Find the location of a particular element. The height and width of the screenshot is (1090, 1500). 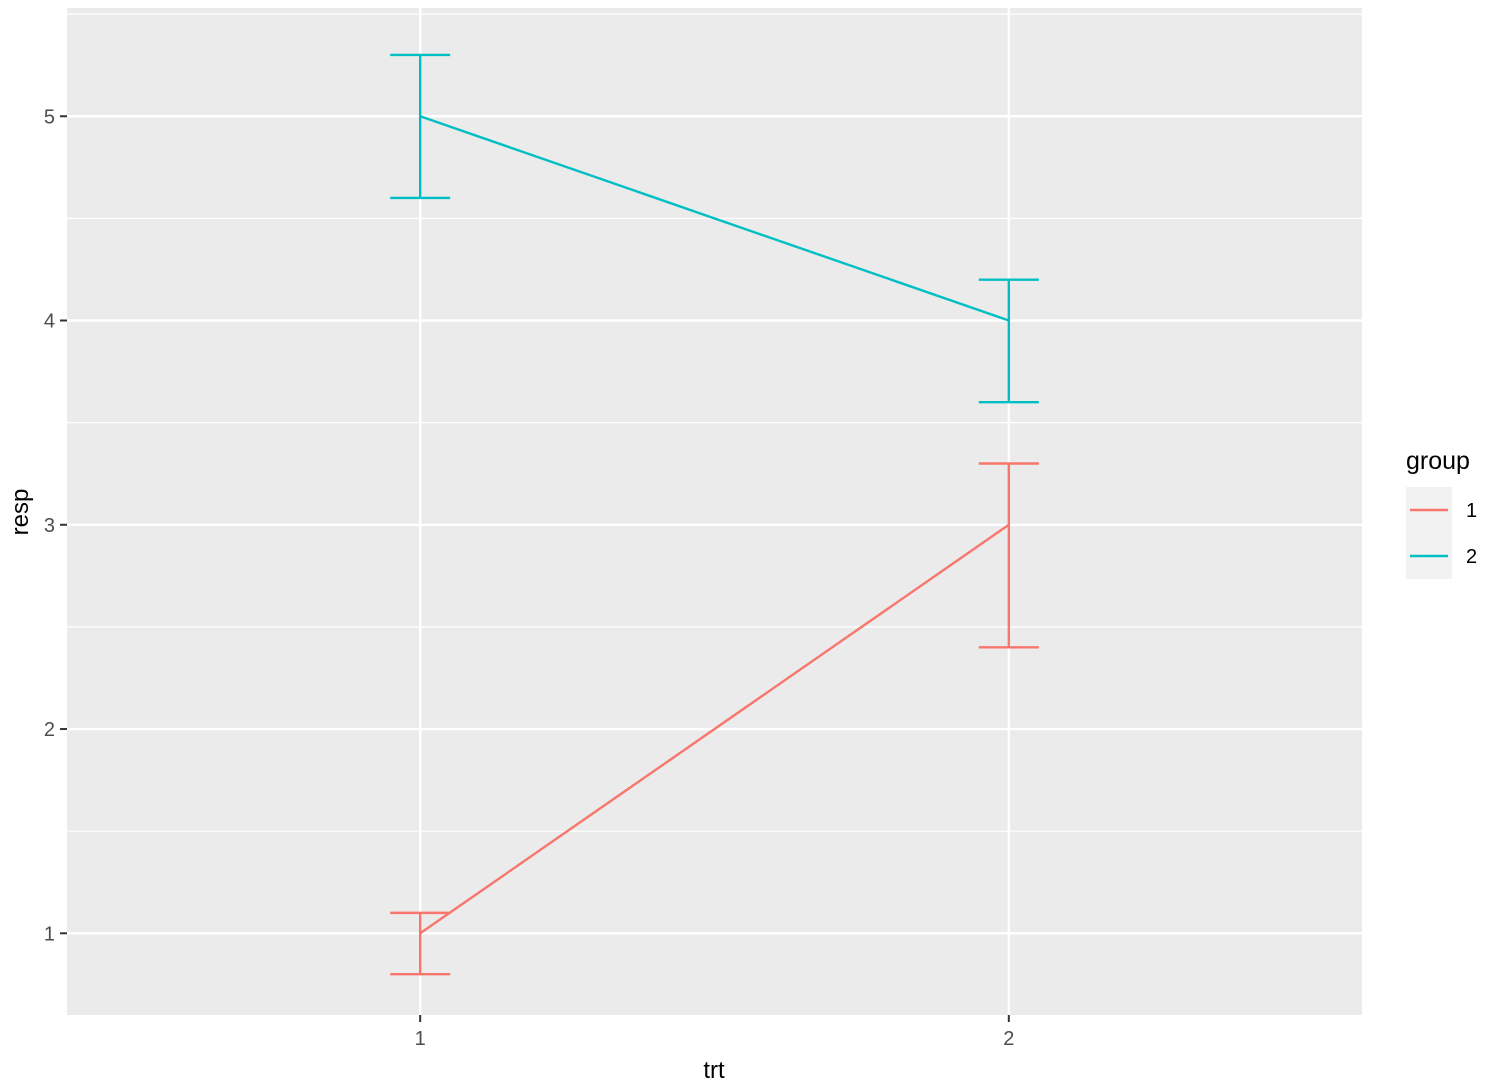

legend-keys: 12 is located at coordinates (1441, 533).